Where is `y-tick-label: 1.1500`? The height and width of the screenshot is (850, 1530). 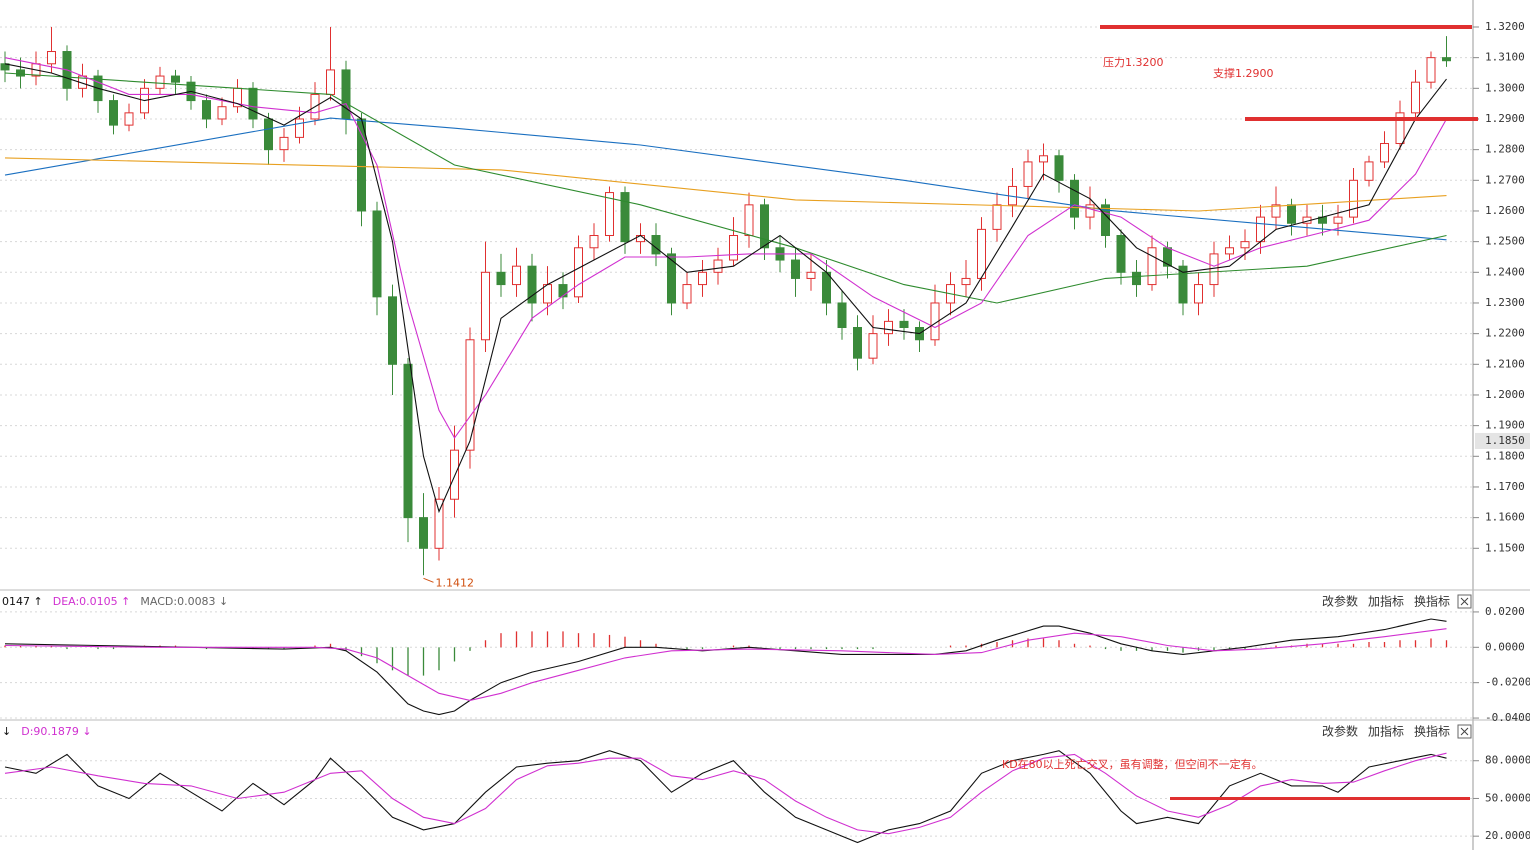
y-tick-label: 1.1500 is located at coordinates (1505, 547).